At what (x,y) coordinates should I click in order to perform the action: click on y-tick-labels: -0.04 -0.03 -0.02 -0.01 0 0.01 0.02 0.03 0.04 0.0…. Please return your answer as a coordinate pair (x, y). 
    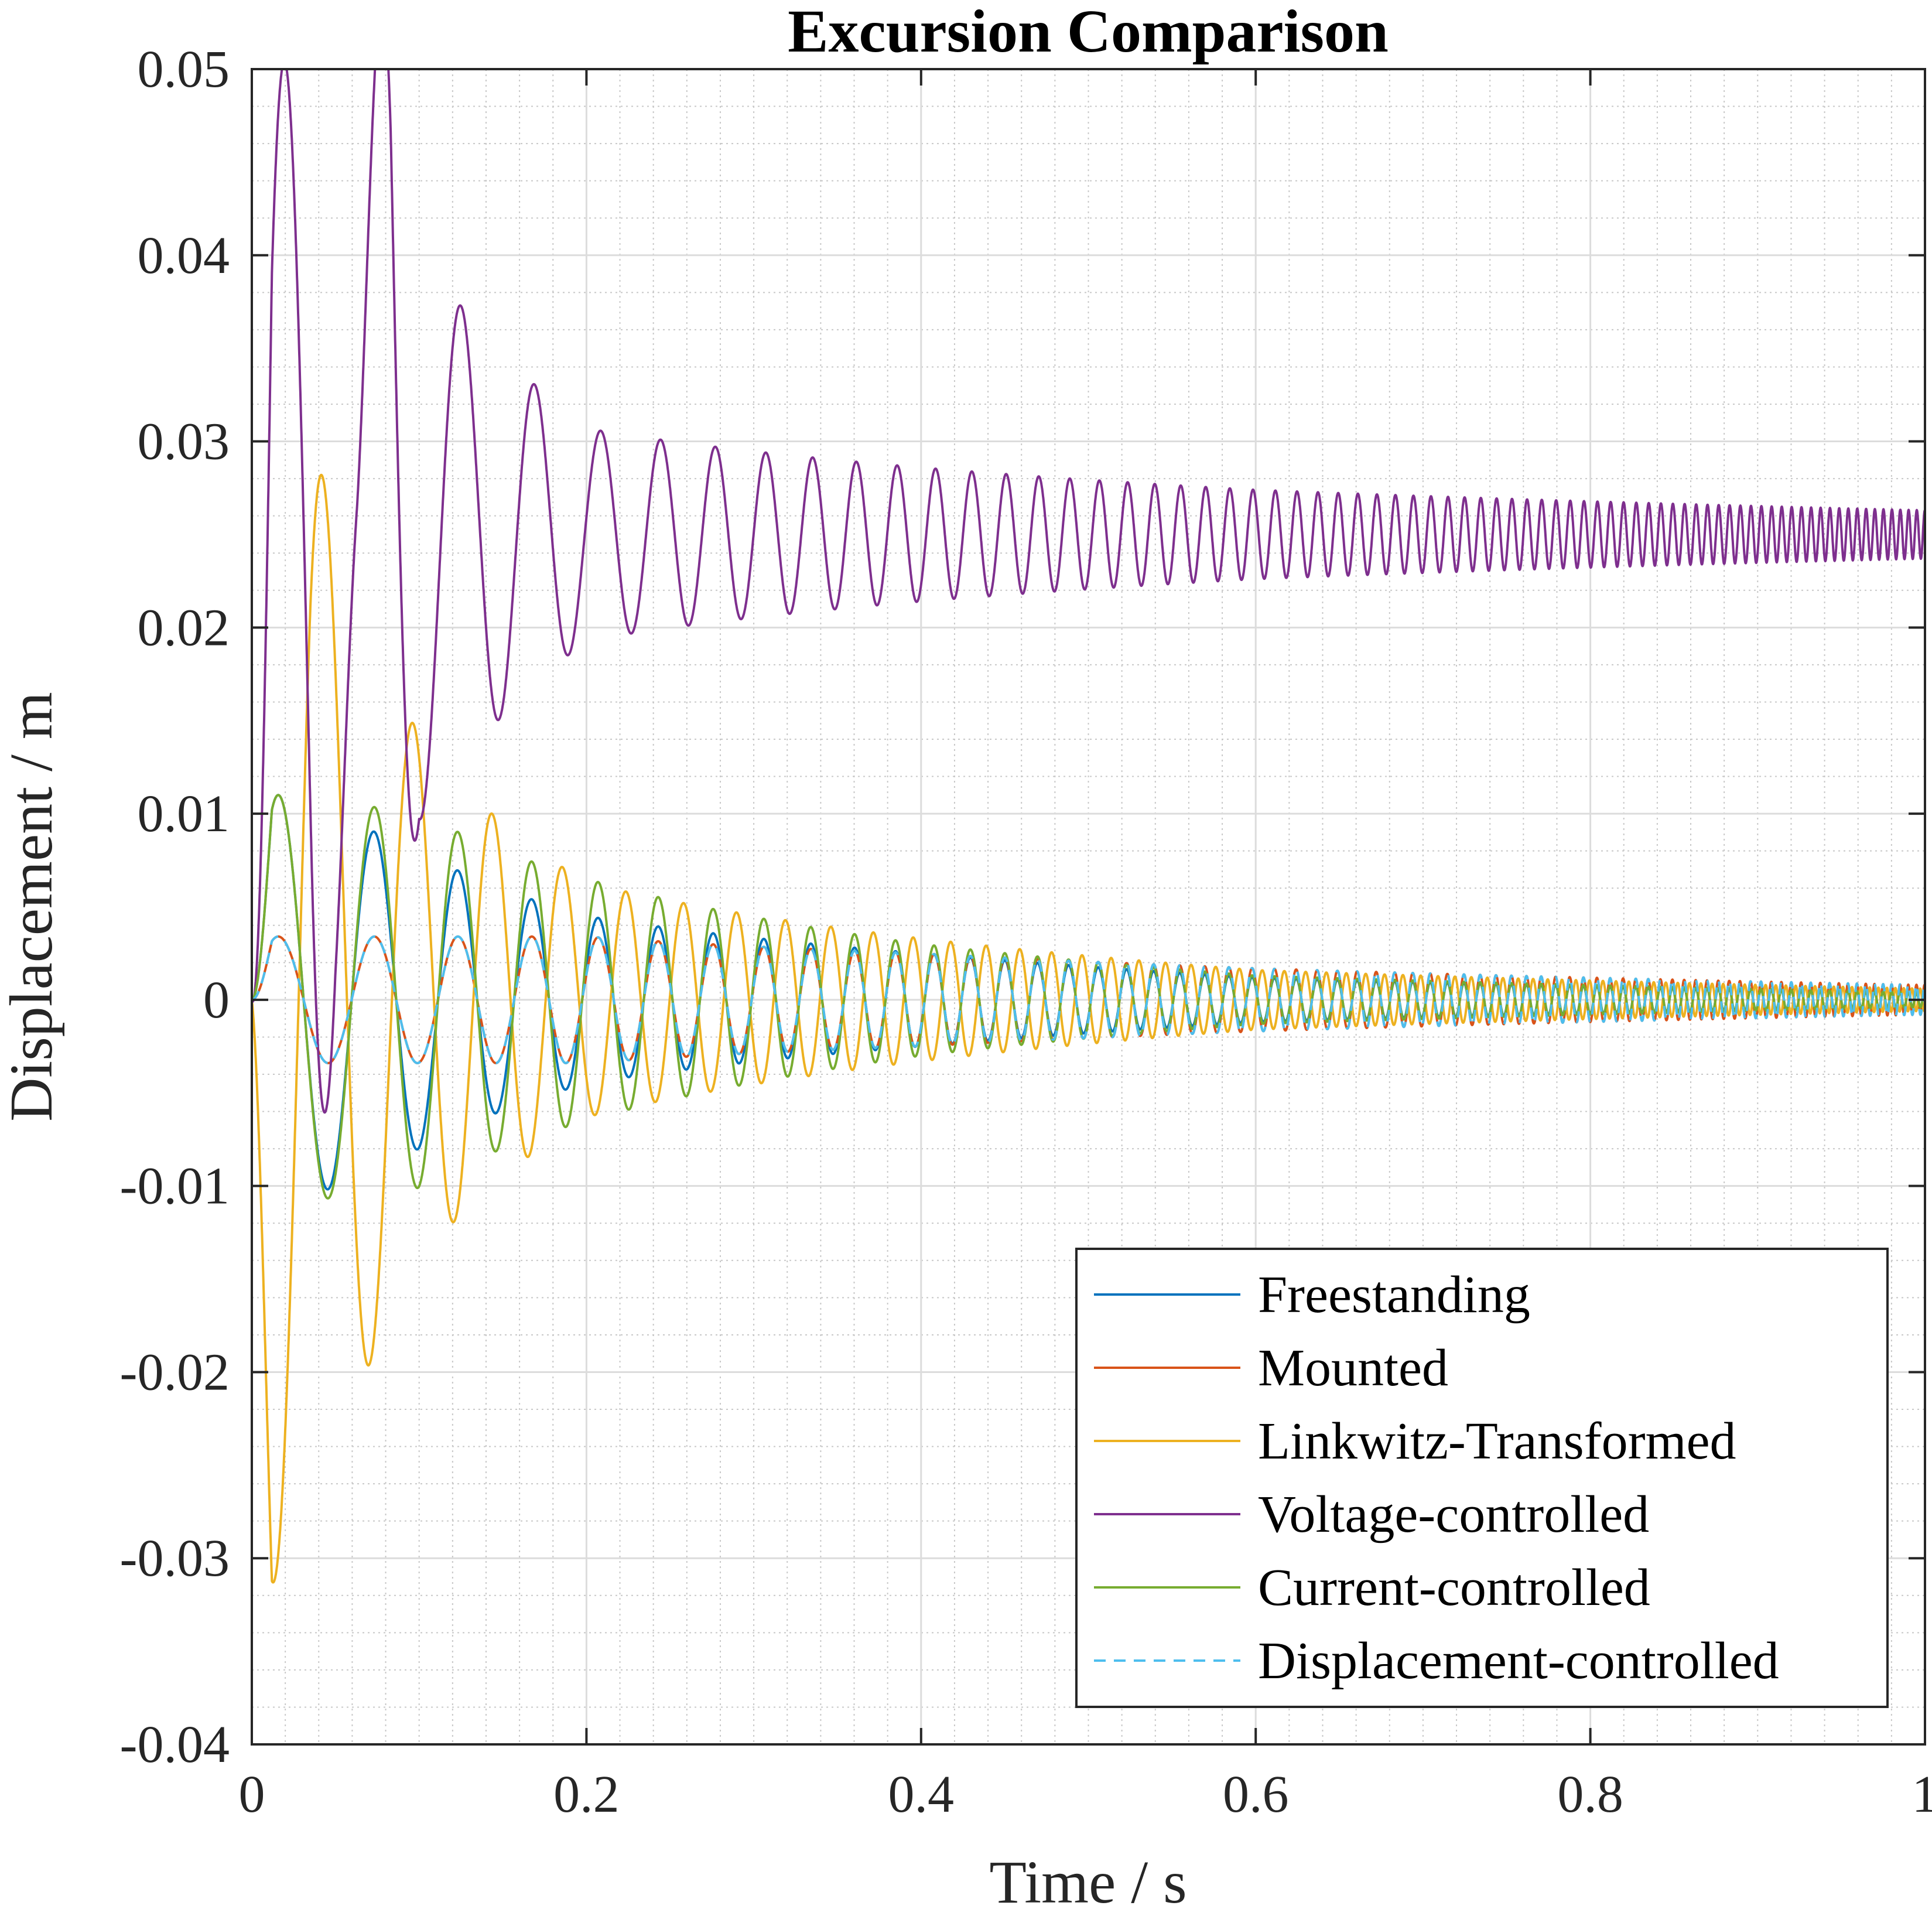
    Looking at the image, I should click on (175, 907).